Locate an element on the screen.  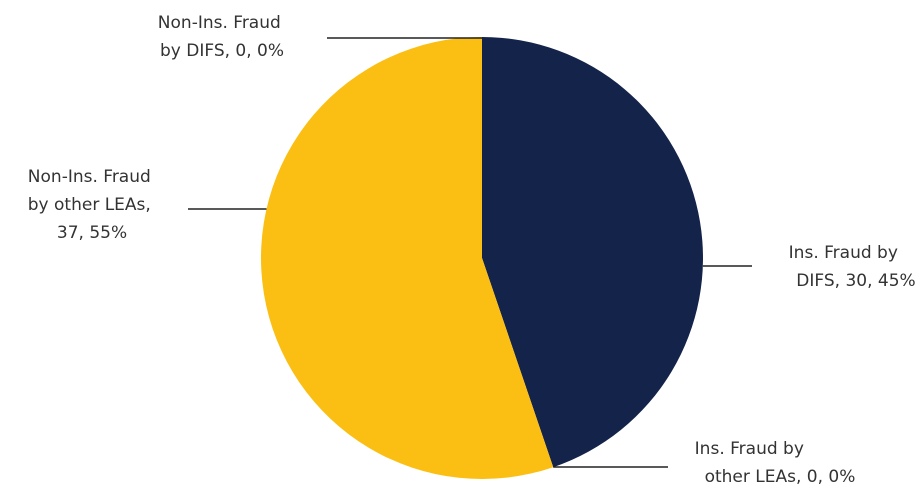
label-non-ins-fraud-other-leas: Non-Ins. Fraud by other LEAs, 37, 55% is located at coordinates (92, 205).